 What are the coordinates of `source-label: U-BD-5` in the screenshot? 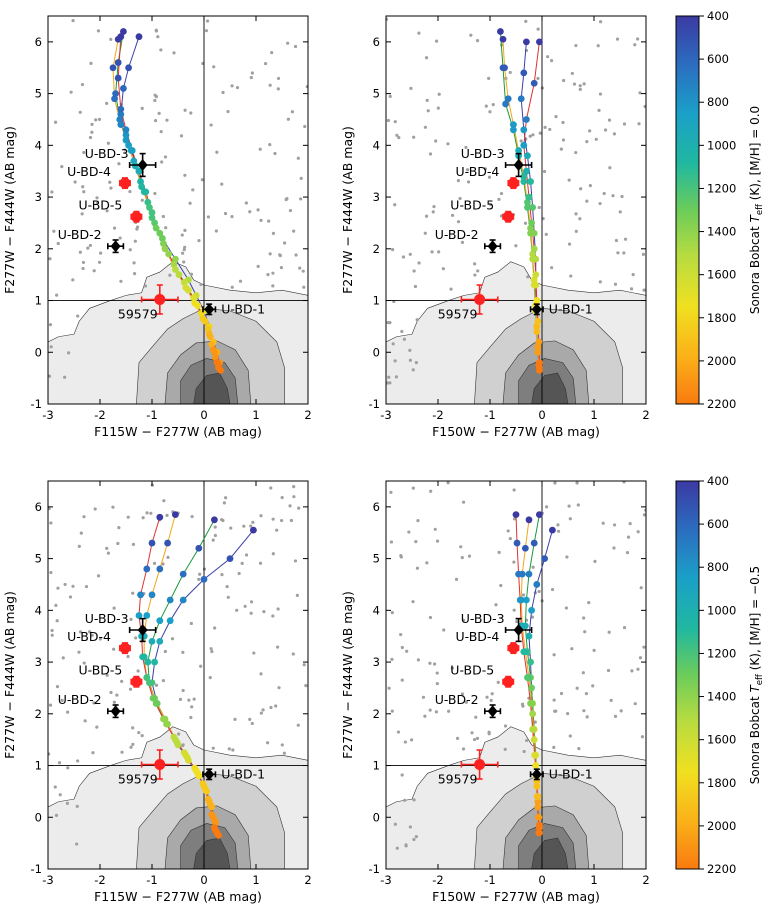 It's located at (101, 205).